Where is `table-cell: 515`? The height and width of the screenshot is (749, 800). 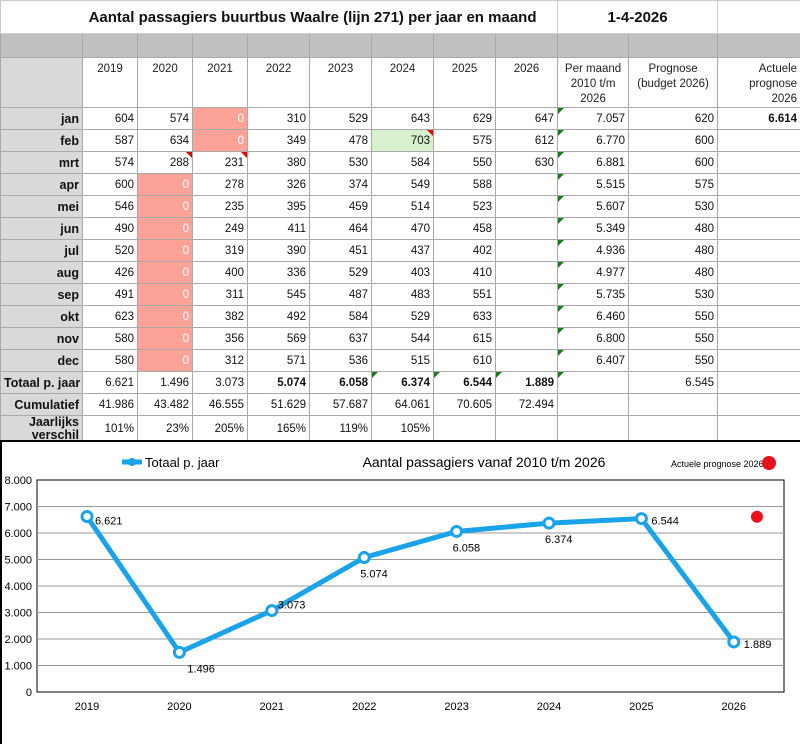 table-cell: 515 is located at coordinates (403, 361).